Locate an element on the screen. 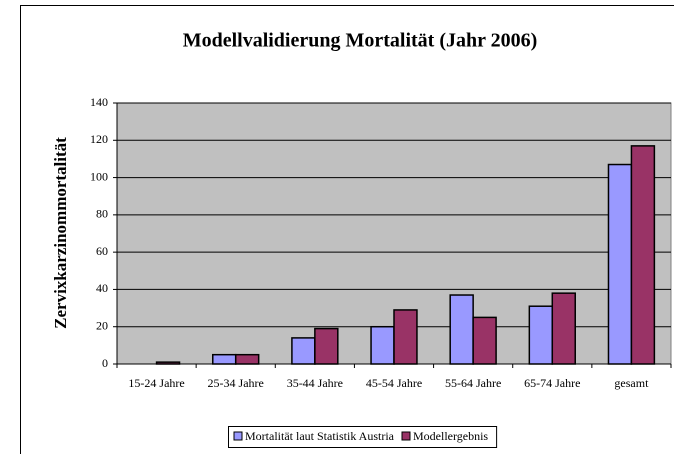  y-tick-label: 120 is located at coordinates (99, 139).